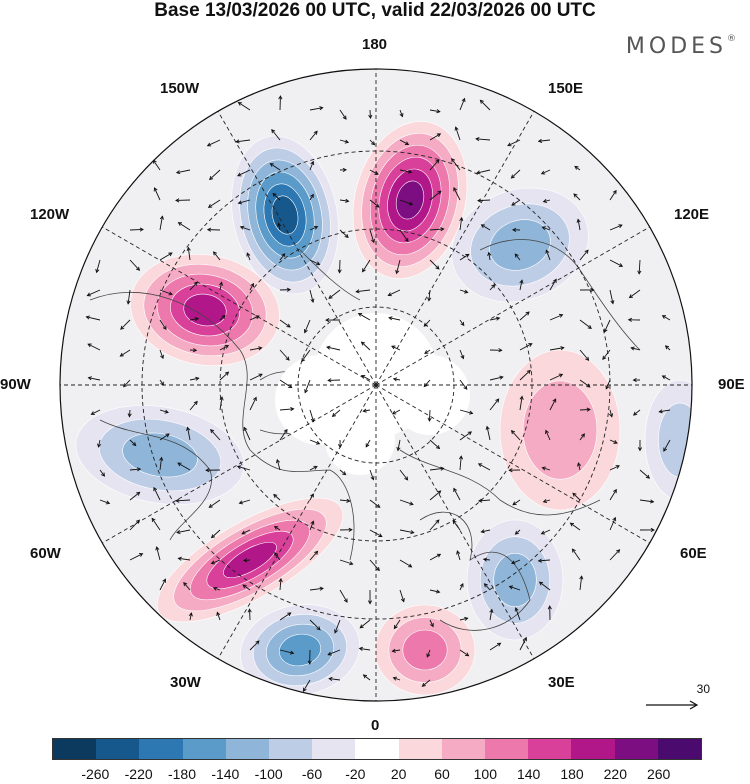 This screenshot has width=750, height=784. Describe the element at coordinates (185, 682) in the screenshot. I see `lon-label-30w: 30W` at that location.